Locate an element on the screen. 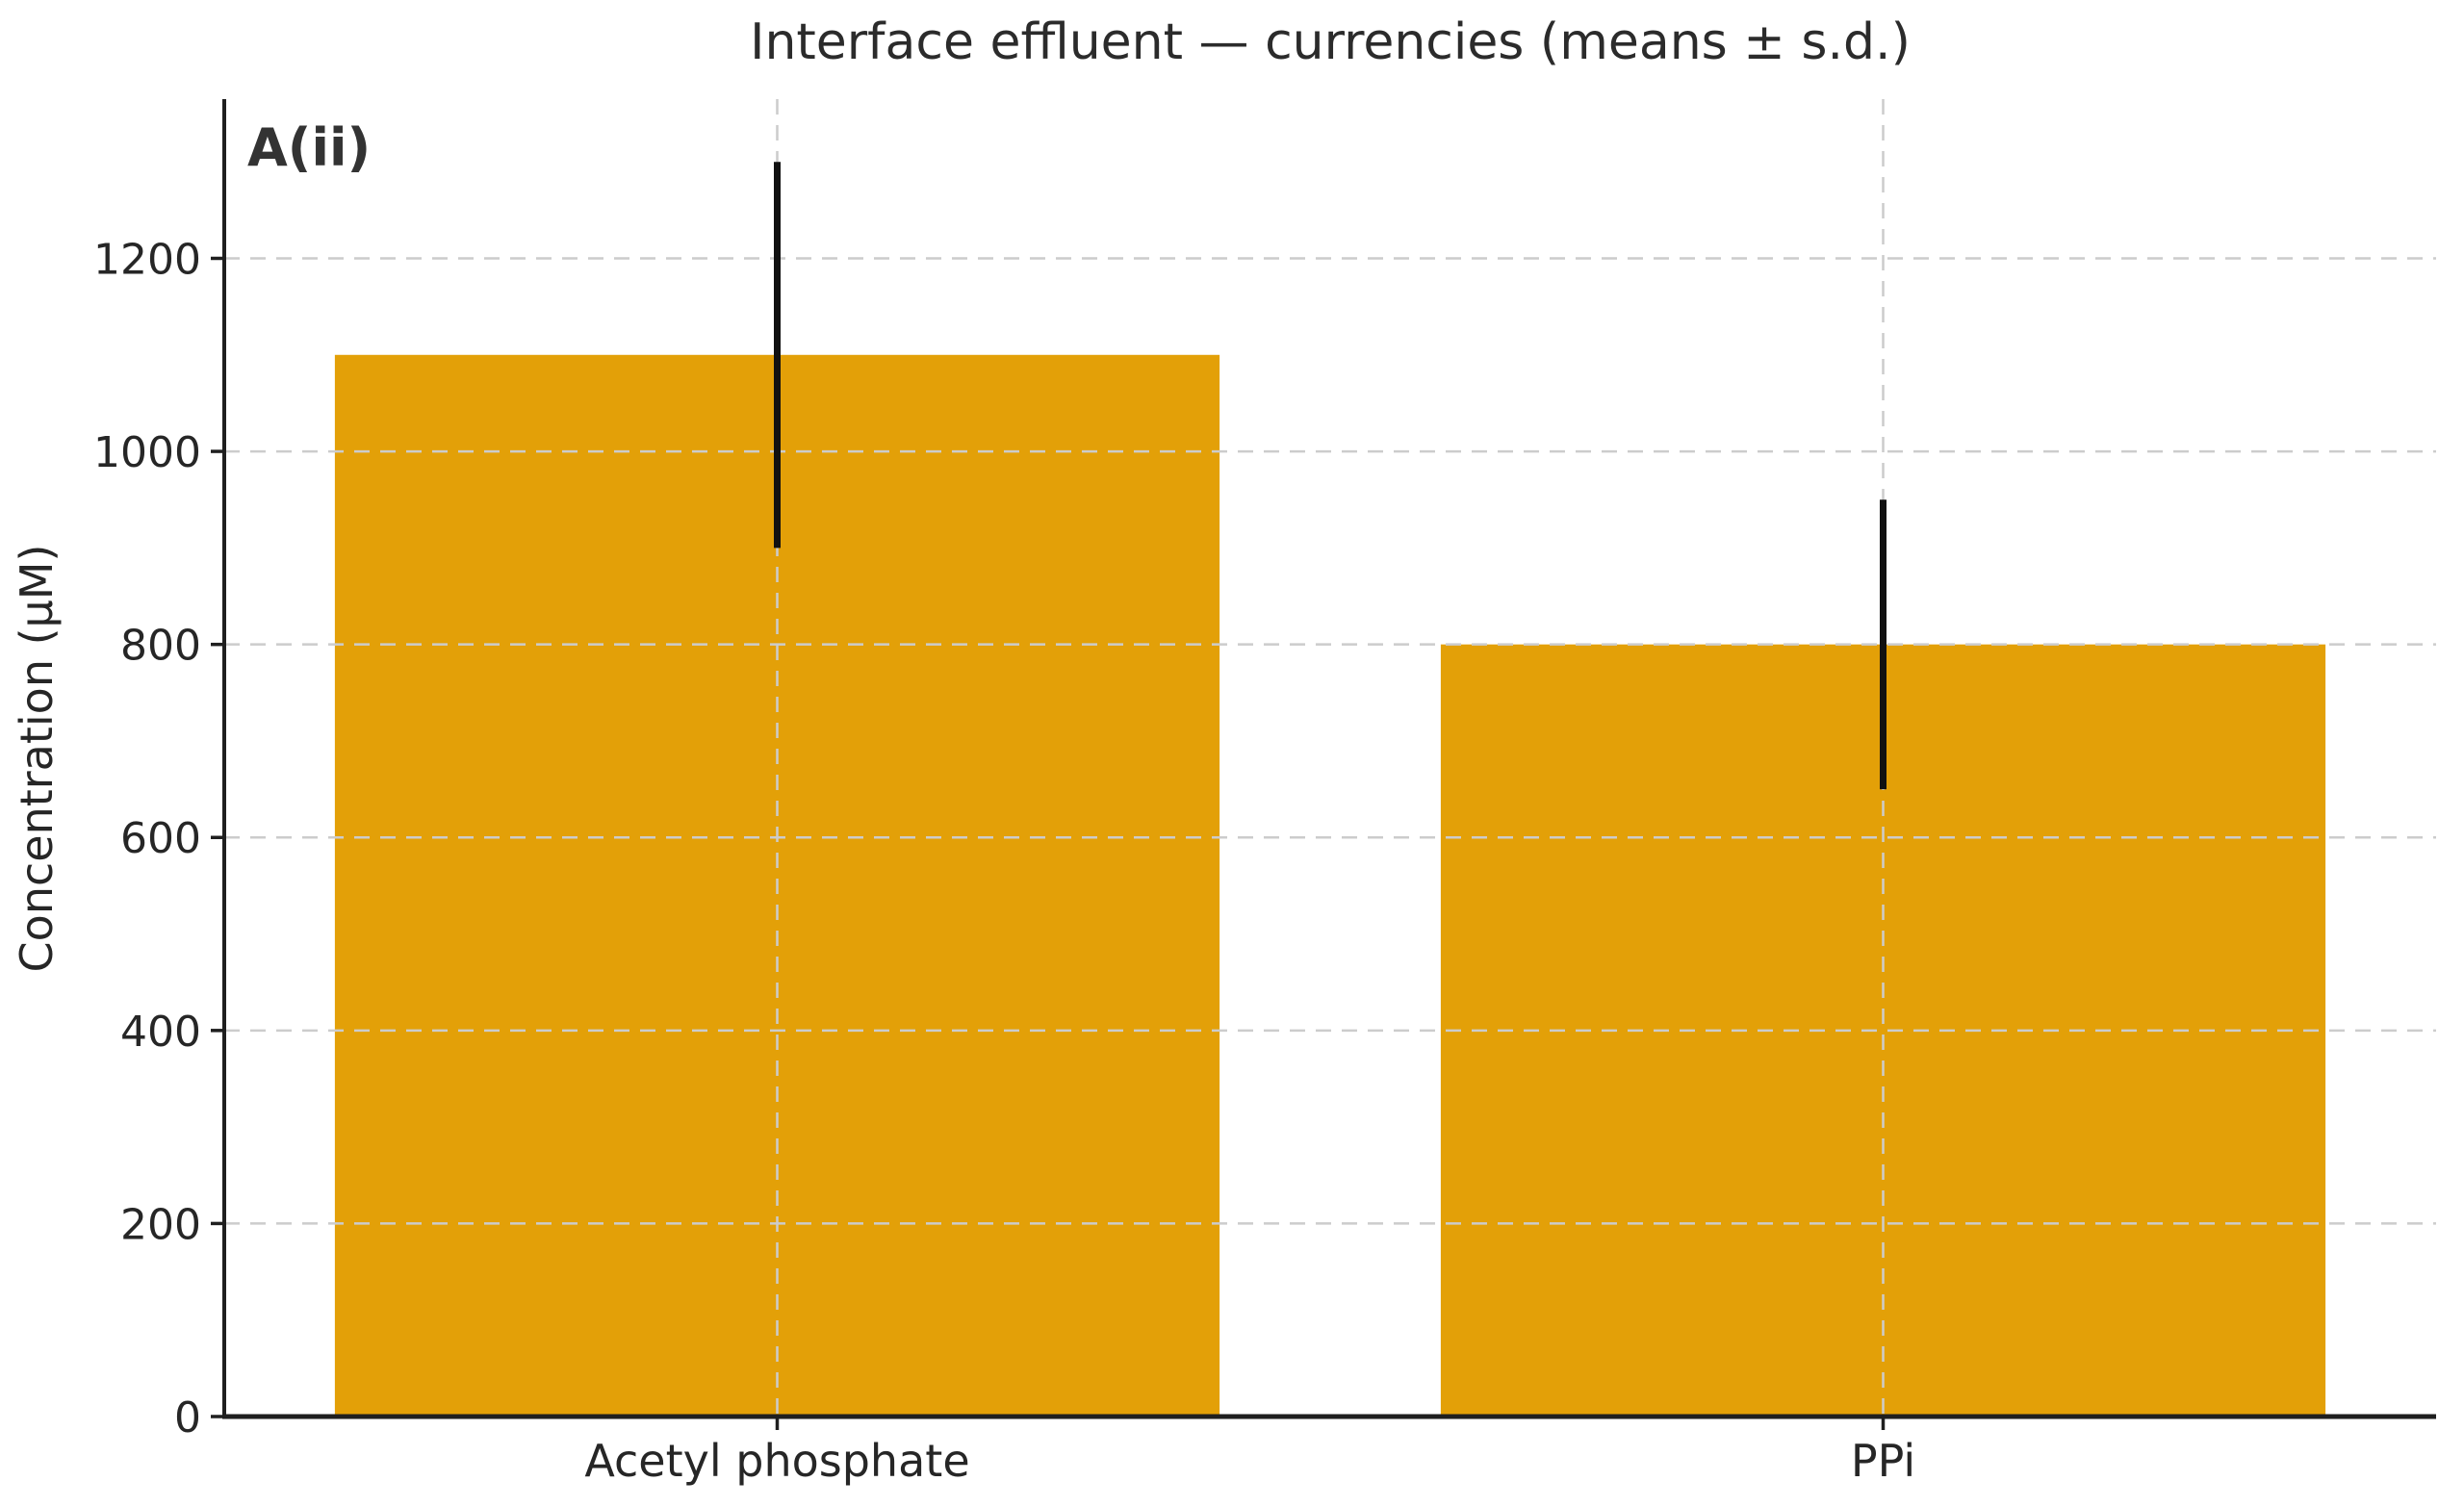  y-tick-label: 0 is located at coordinates (187, 1418).